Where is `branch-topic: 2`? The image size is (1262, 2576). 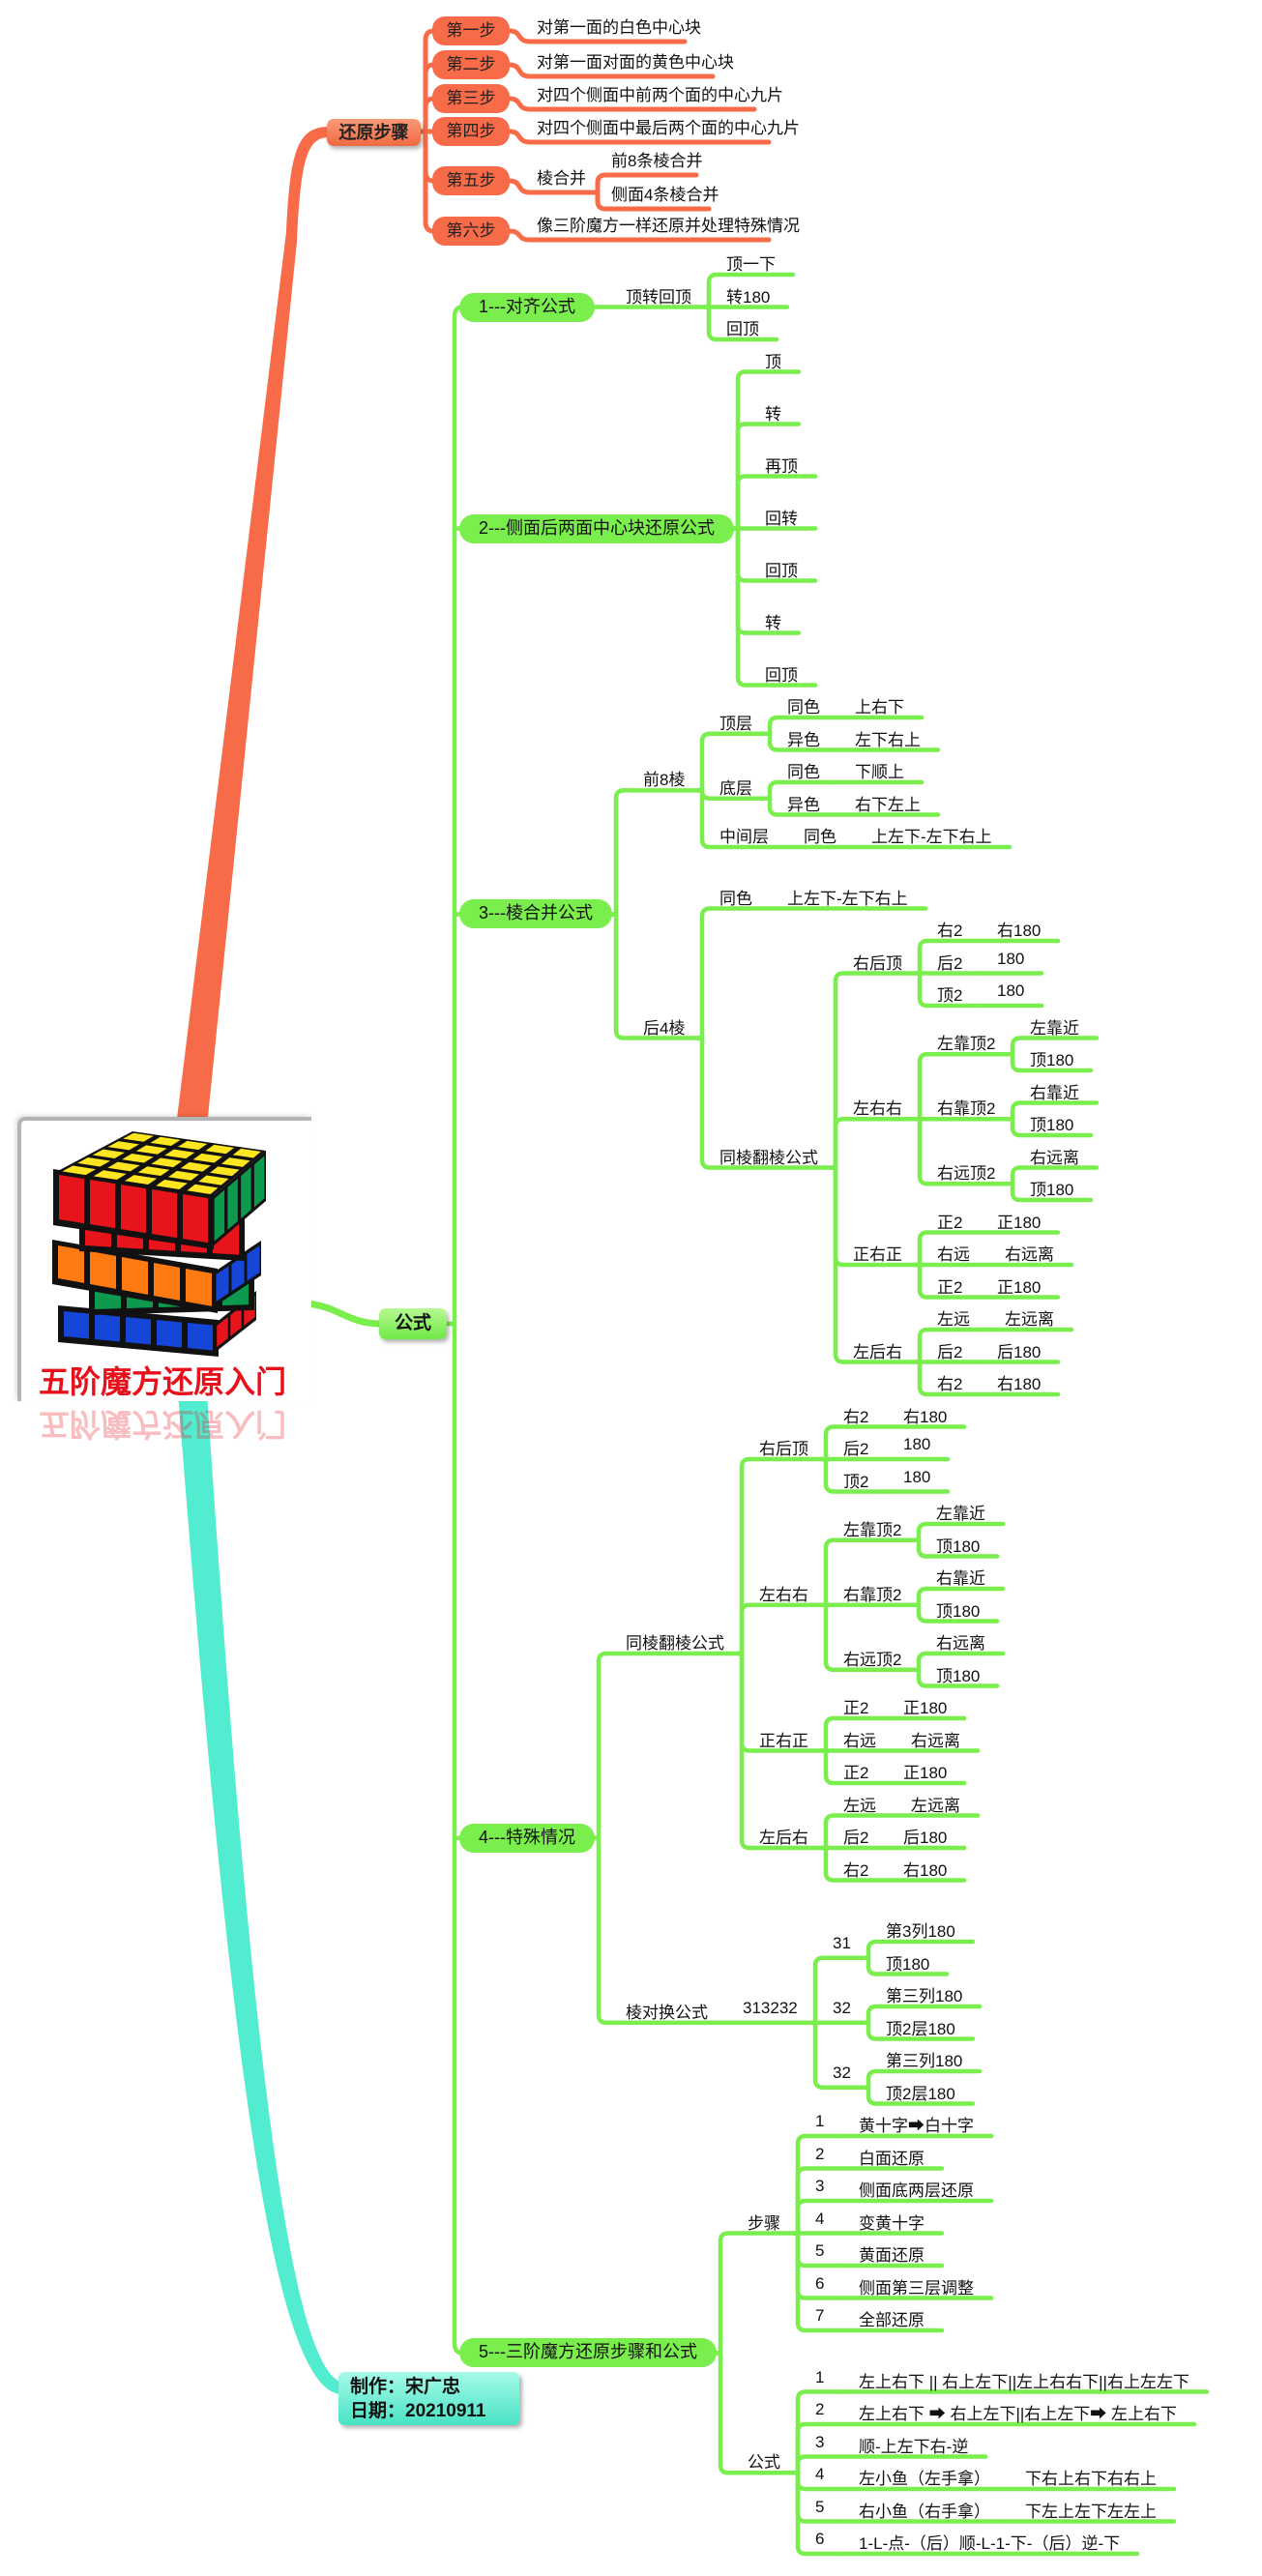 branch-topic: 2 is located at coordinates (820, 2153).